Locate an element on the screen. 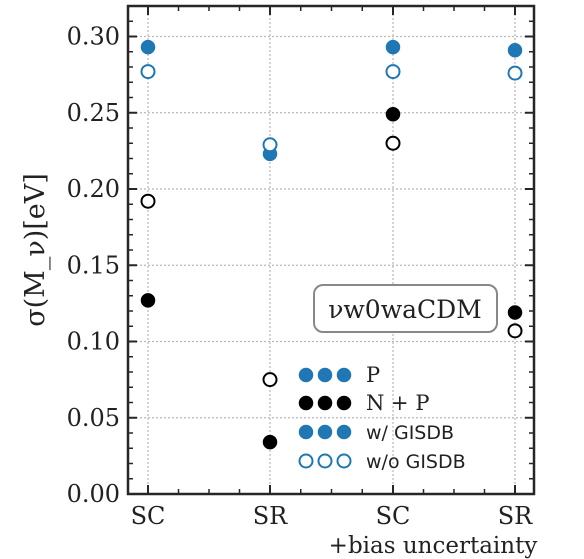 Image resolution: width=584 pixels, height=559 pixels. x-tick-labels: SC SR SC SR is located at coordinates (332, 516).